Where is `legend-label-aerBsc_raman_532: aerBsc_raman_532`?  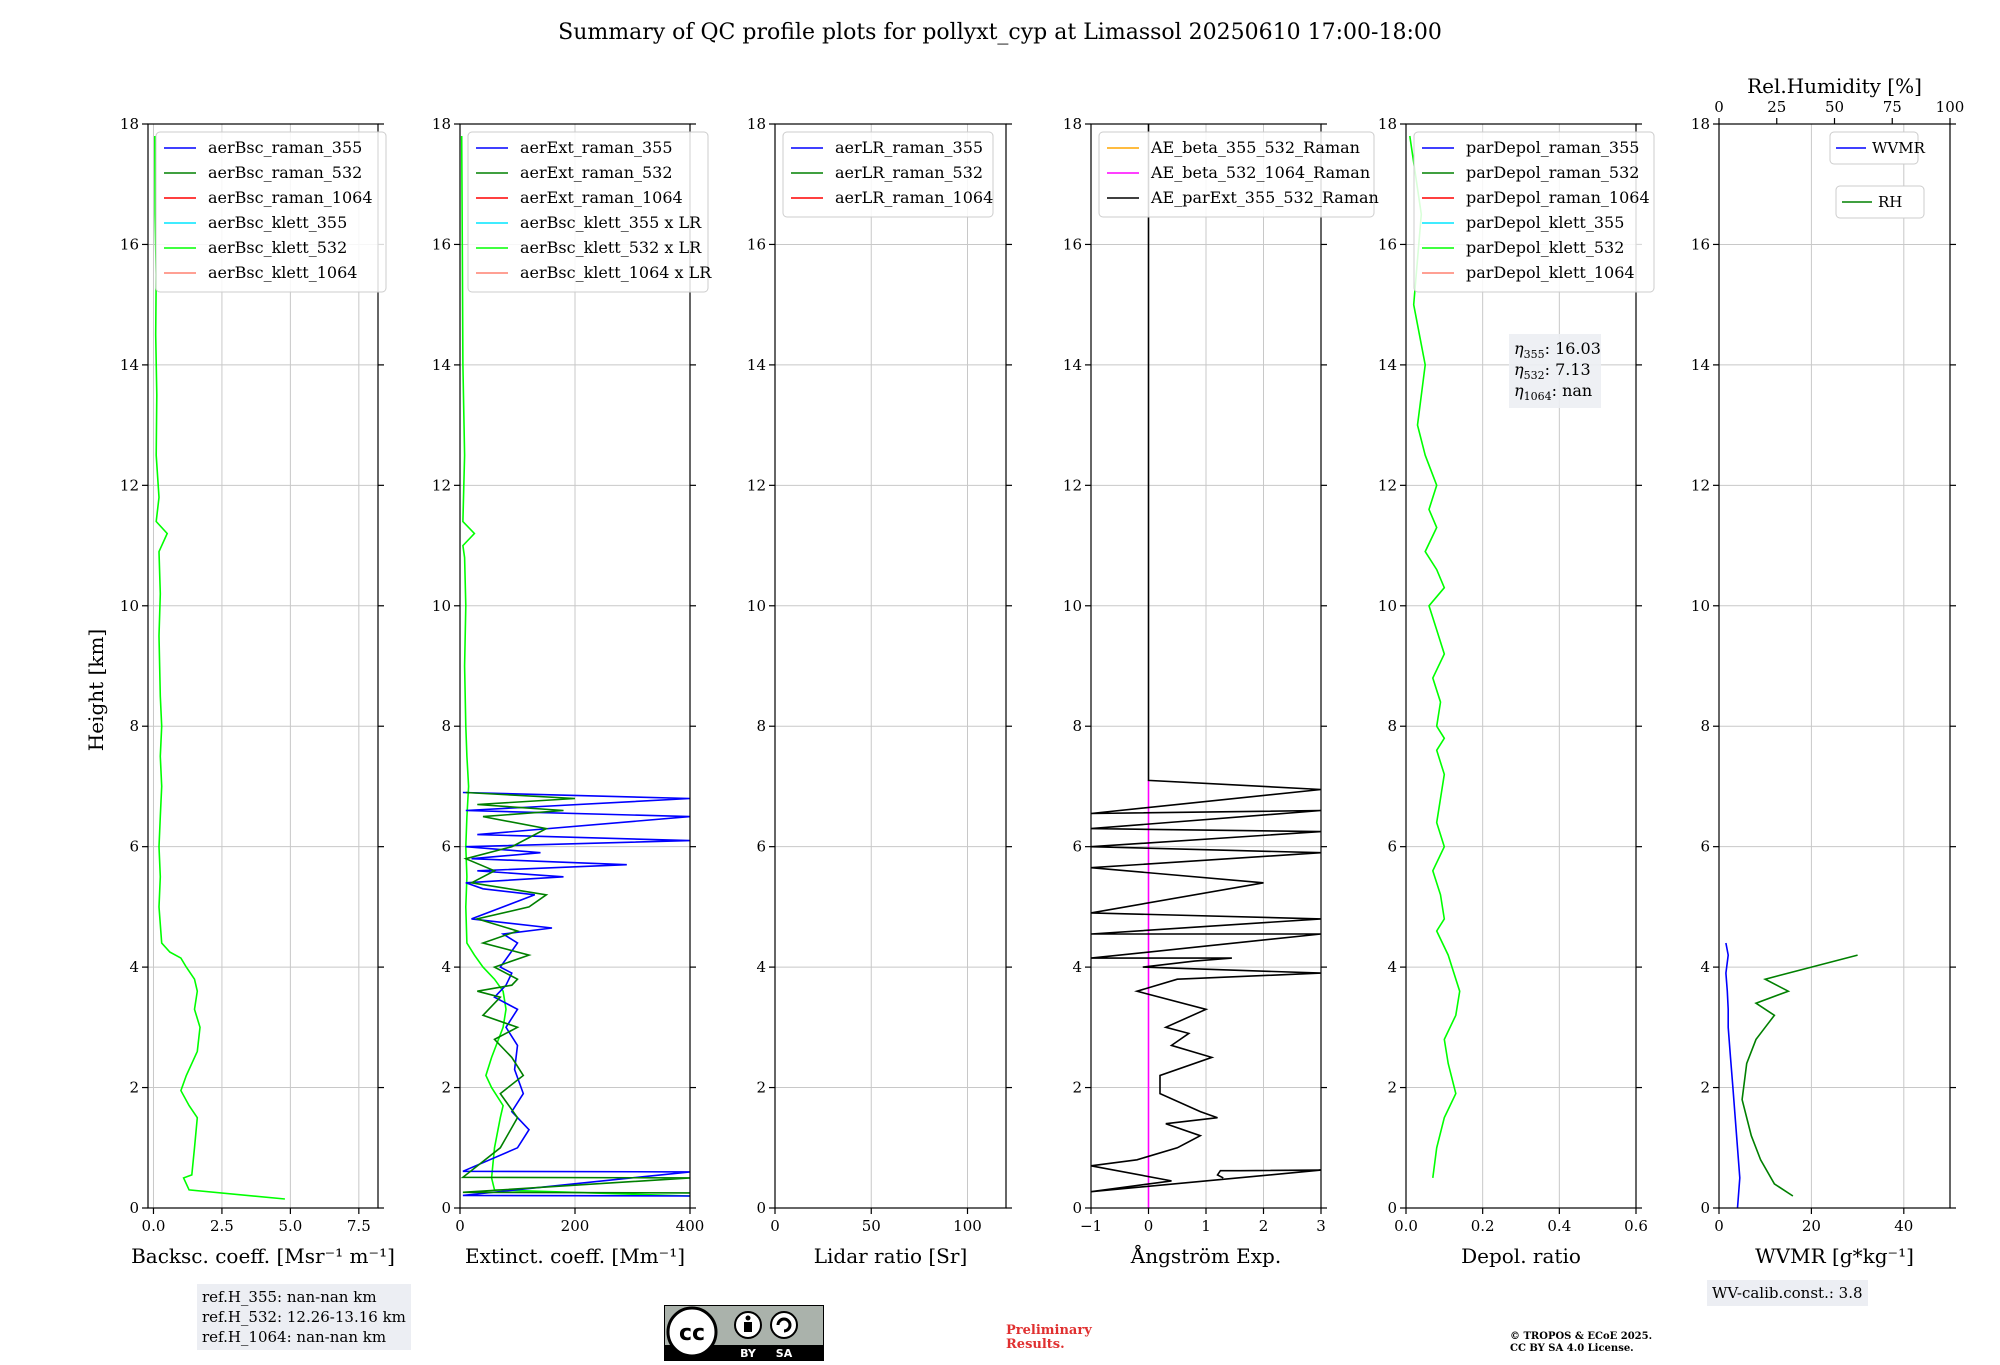
legend-label-aerBsc_raman_532: aerBsc_raman_532 is located at coordinates (285, 172).